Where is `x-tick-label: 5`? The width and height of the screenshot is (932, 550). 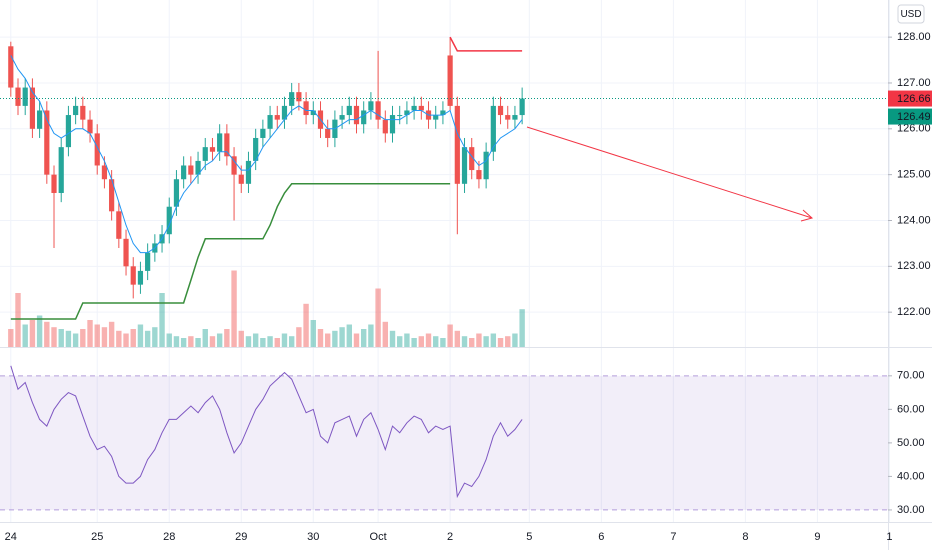 x-tick-label: 5 is located at coordinates (529, 537).